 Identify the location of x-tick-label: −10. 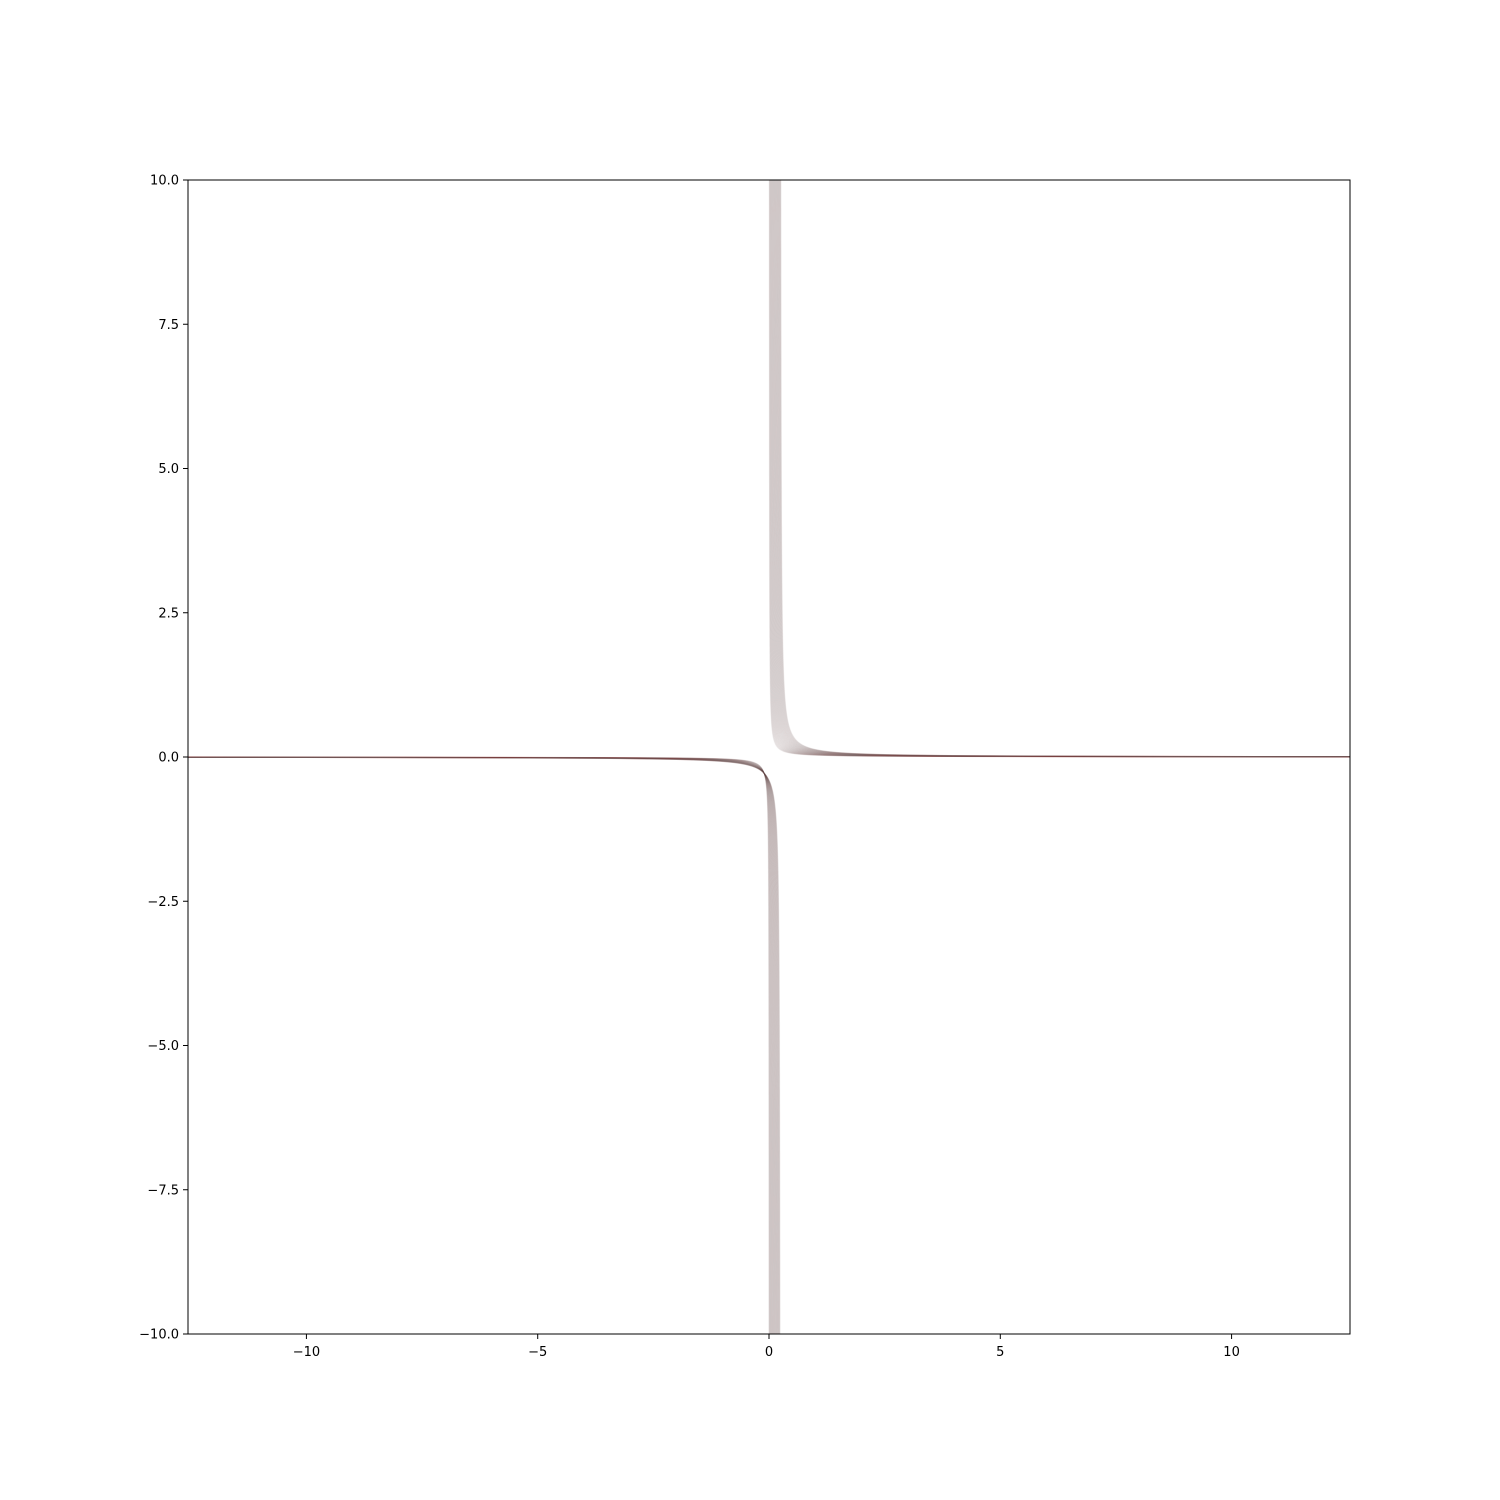
(306, 1352).